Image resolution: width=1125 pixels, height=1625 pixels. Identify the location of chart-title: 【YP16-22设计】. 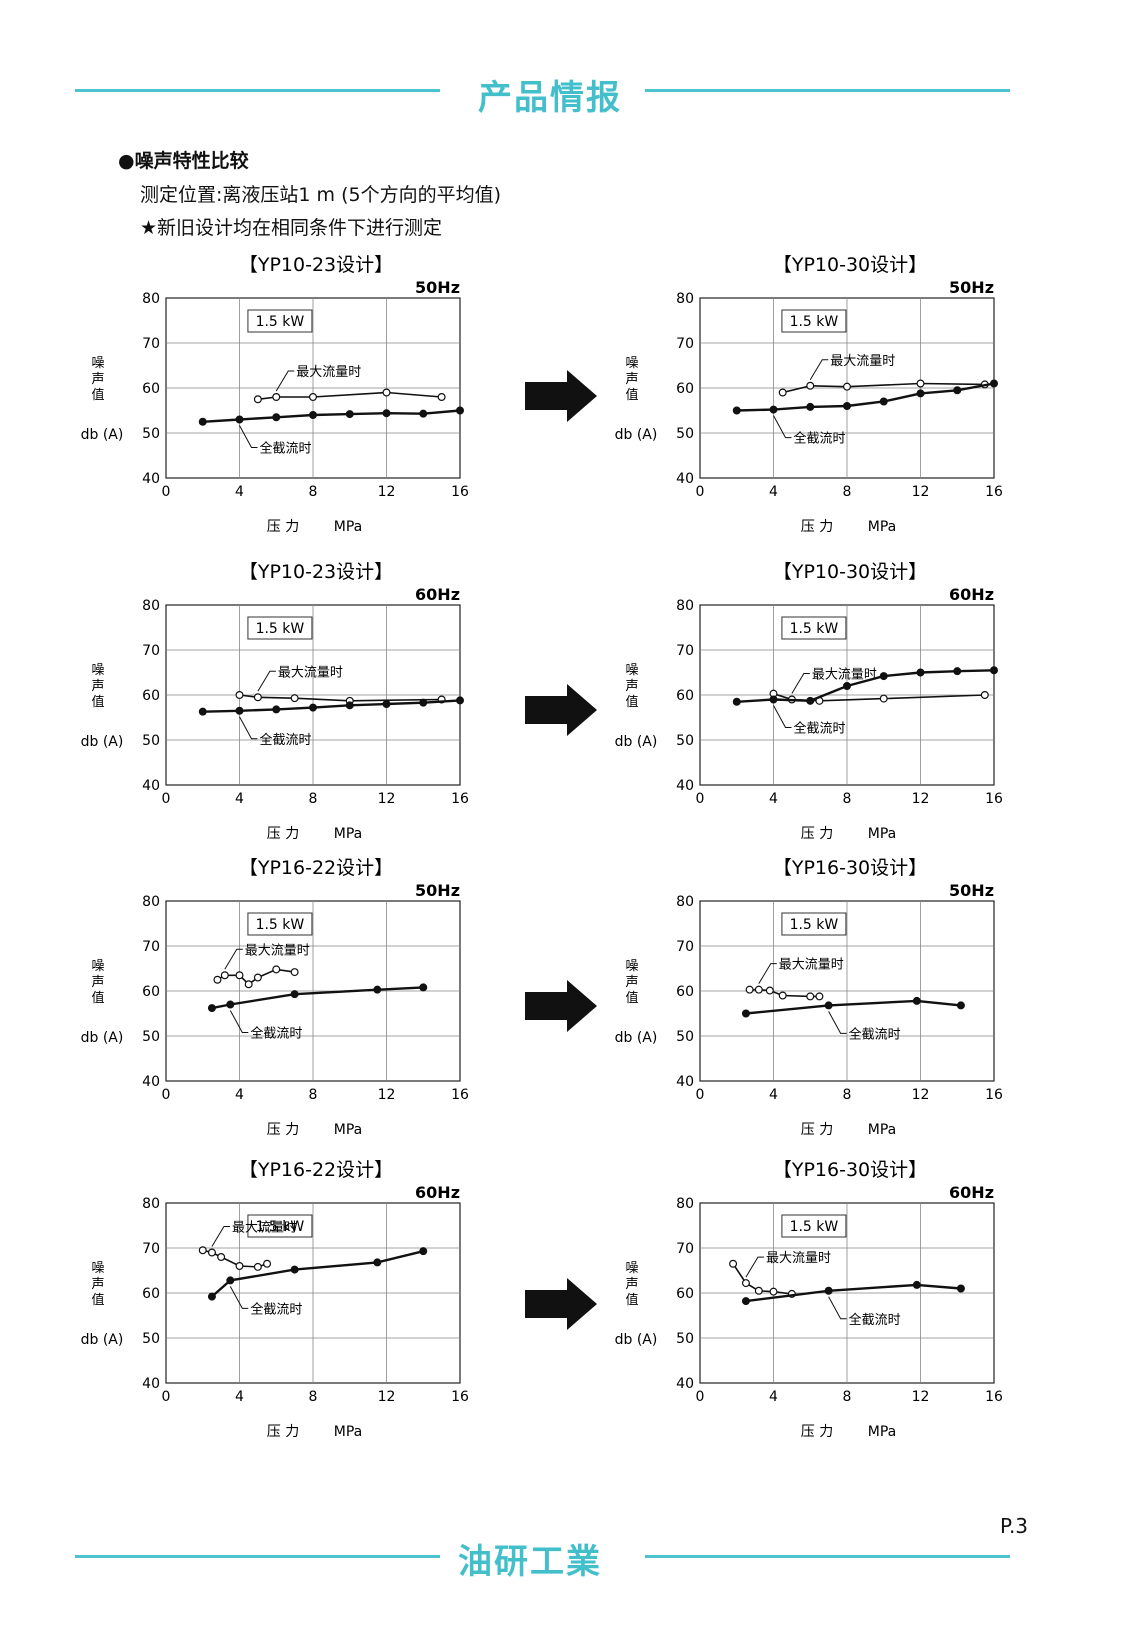
(316, 868).